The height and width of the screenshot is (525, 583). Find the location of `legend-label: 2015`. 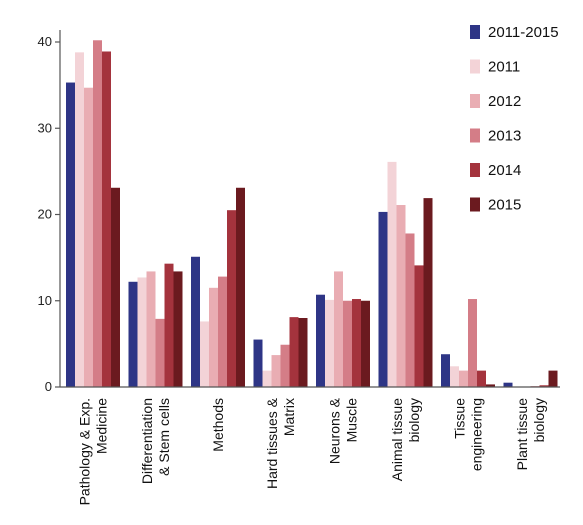

legend-label: 2015 is located at coordinates (504, 205).